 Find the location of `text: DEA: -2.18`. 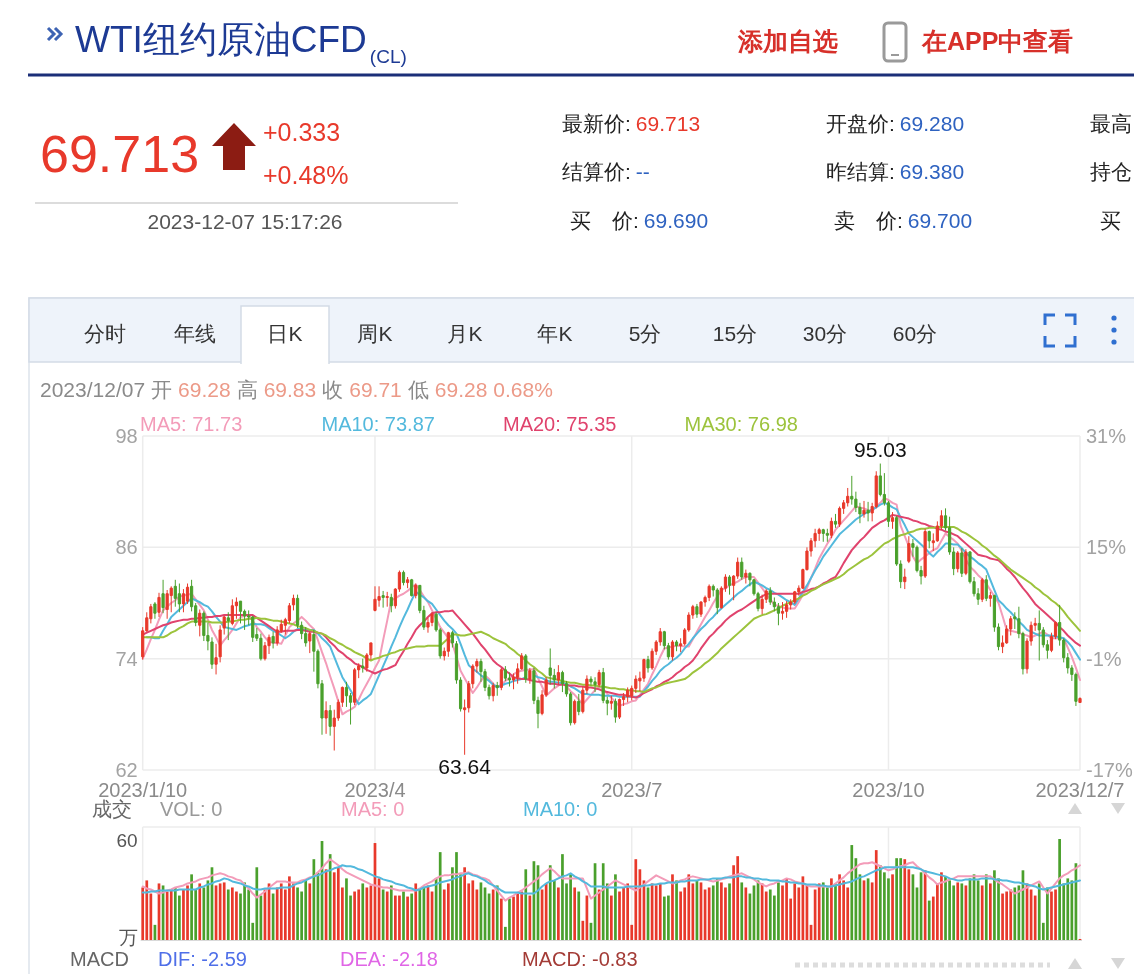

text: DEA: -2.18 is located at coordinates (389, 959).